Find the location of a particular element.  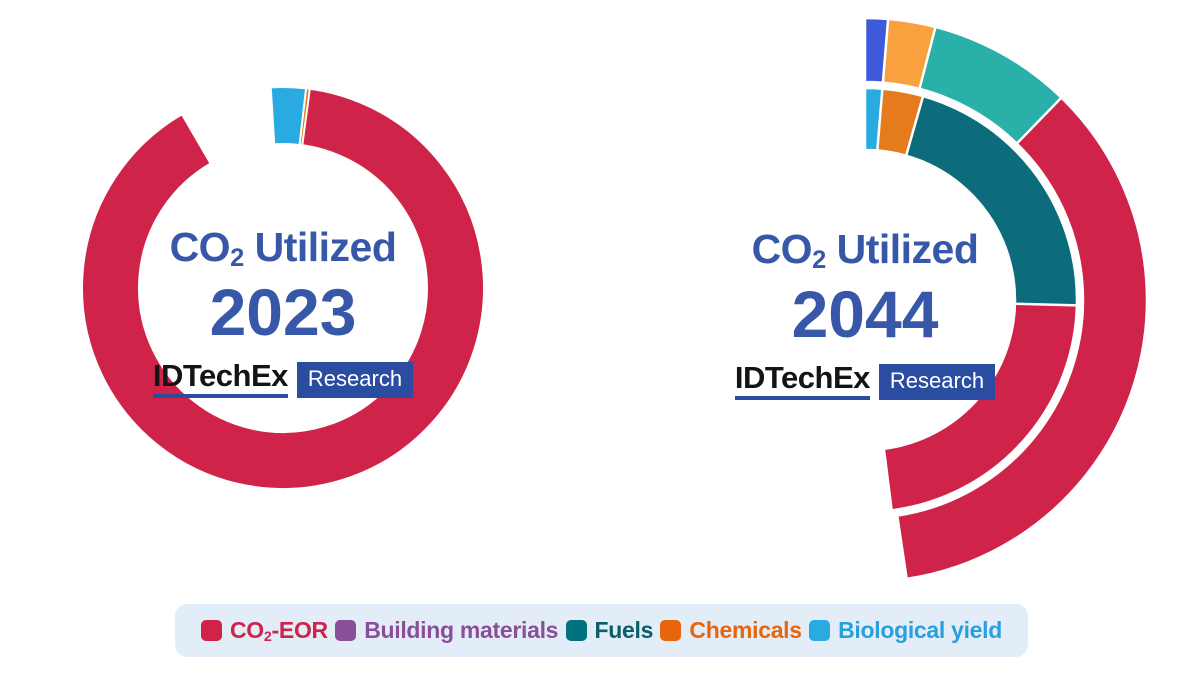

legend-label-chemicals: Chemicals is located at coordinates (745, 630).